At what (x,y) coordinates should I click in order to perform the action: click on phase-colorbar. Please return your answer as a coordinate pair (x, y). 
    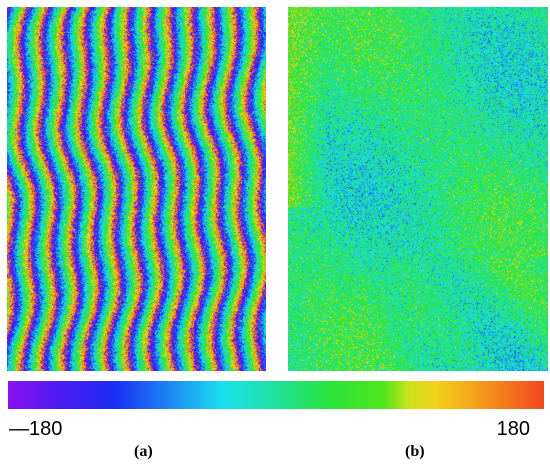
    Looking at the image, I should click on (276, 395).